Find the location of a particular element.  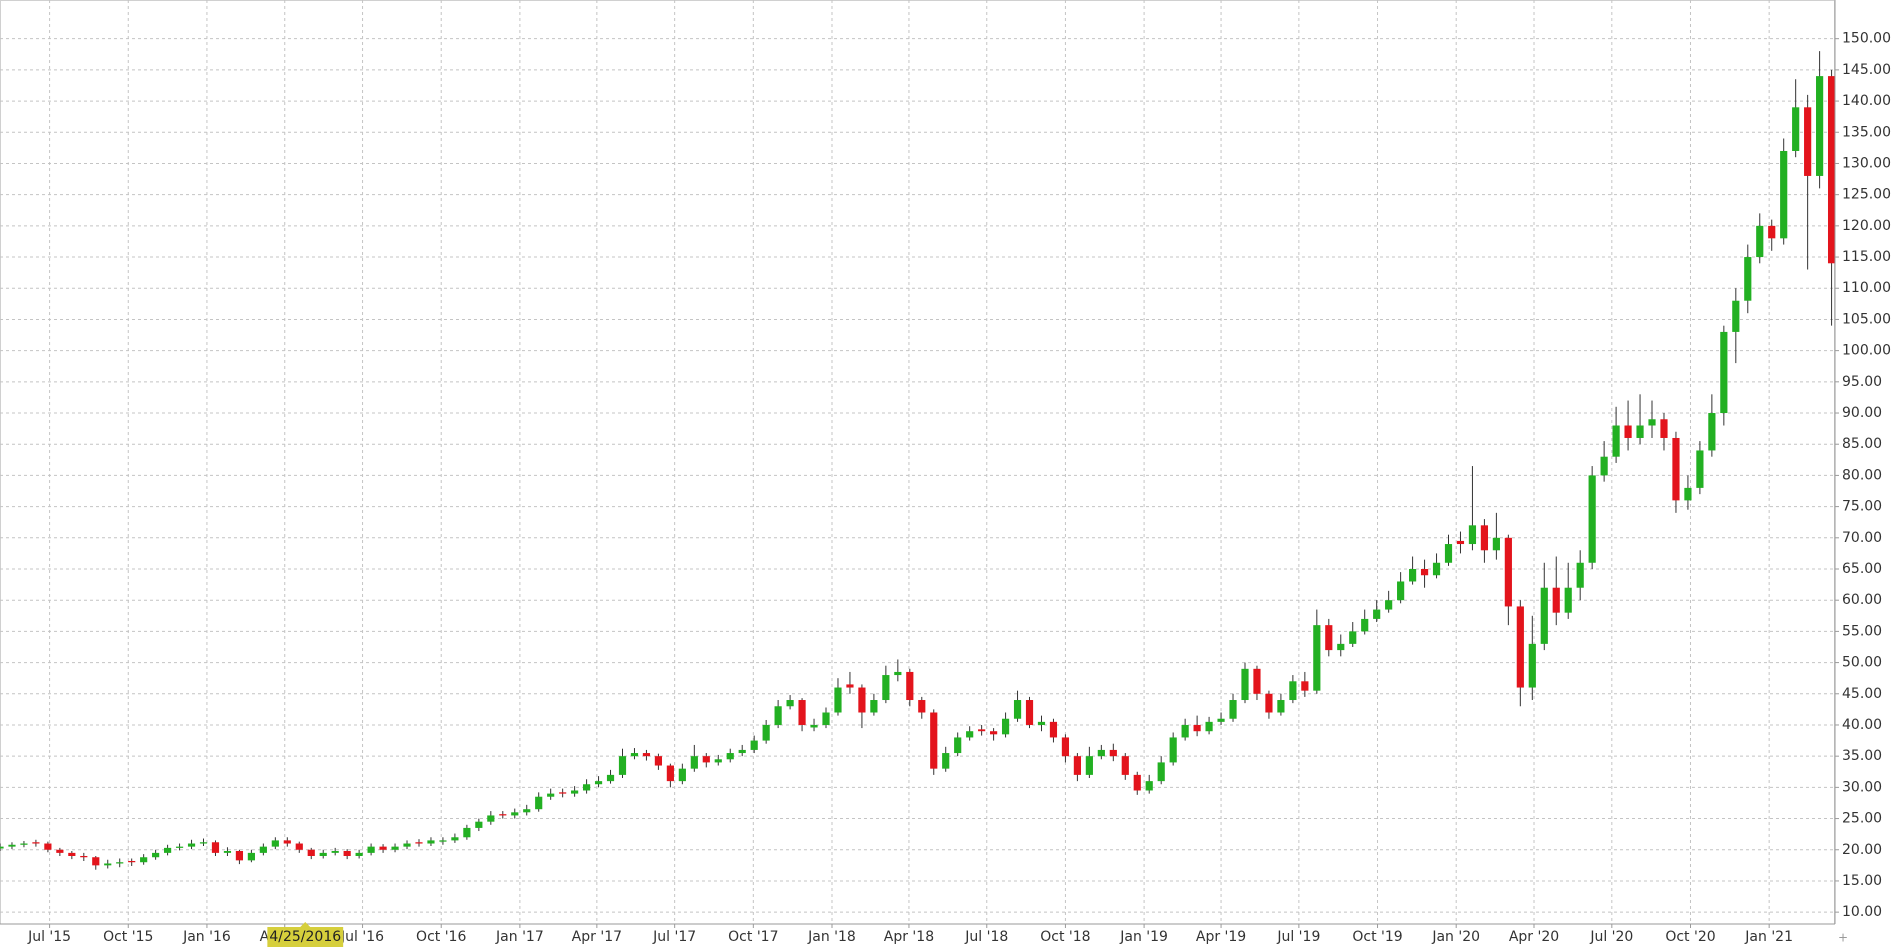

y-tick-label: 20.00 is located at coordinates (1862, 850).